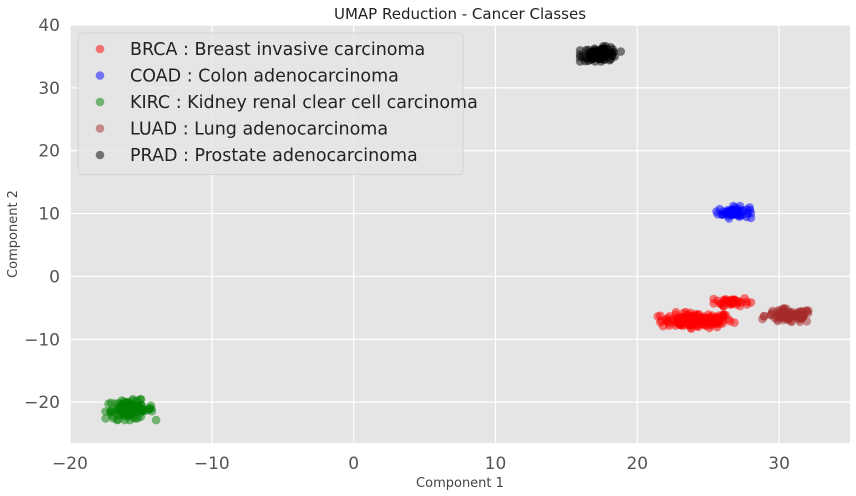 The height and width of the screenshot is (496, 856). I want to click on y-axis-label: Component 2, so click(13, 234).